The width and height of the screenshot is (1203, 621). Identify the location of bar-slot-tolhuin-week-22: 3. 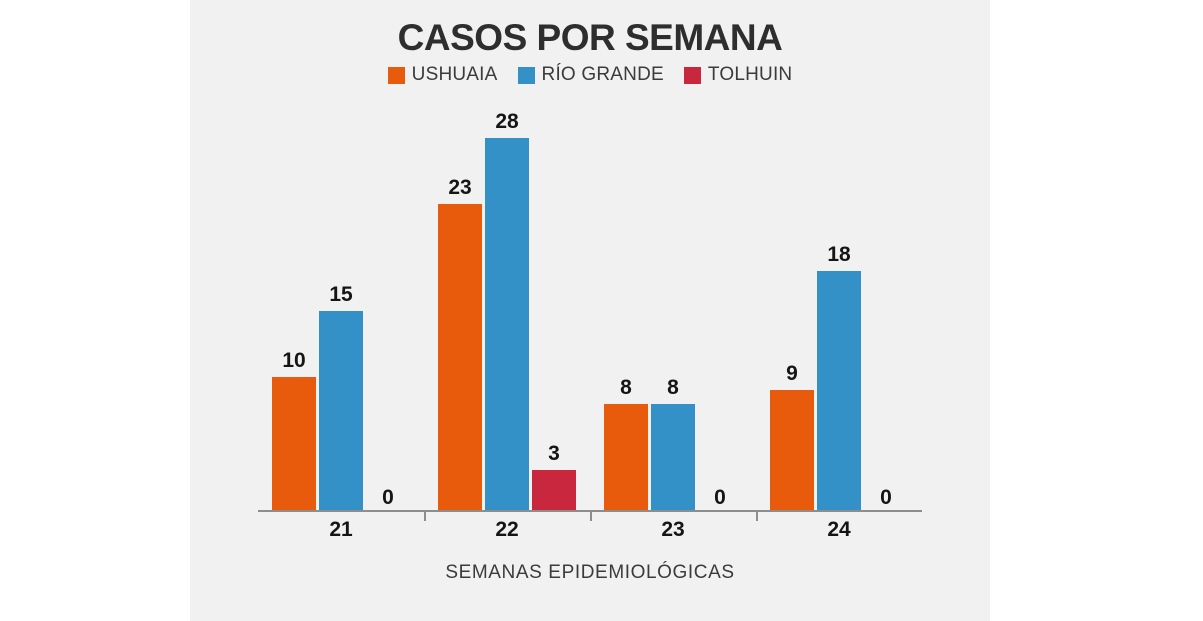
(554, 305).